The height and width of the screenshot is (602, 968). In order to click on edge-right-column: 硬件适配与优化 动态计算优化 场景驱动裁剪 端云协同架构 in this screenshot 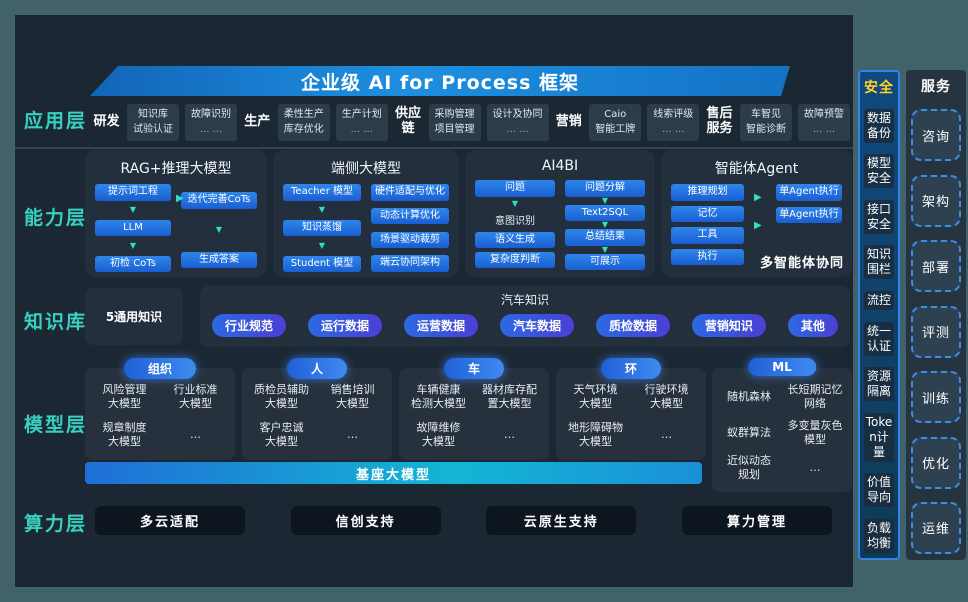, I will do `click(410, 228)`.